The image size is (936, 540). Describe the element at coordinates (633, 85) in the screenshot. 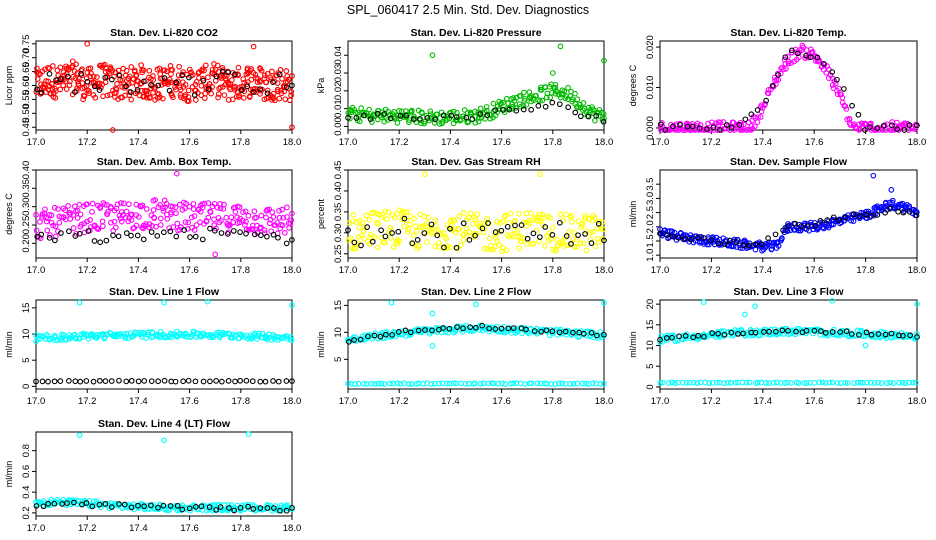

I see `y-axis-label: degrees C` at that location.